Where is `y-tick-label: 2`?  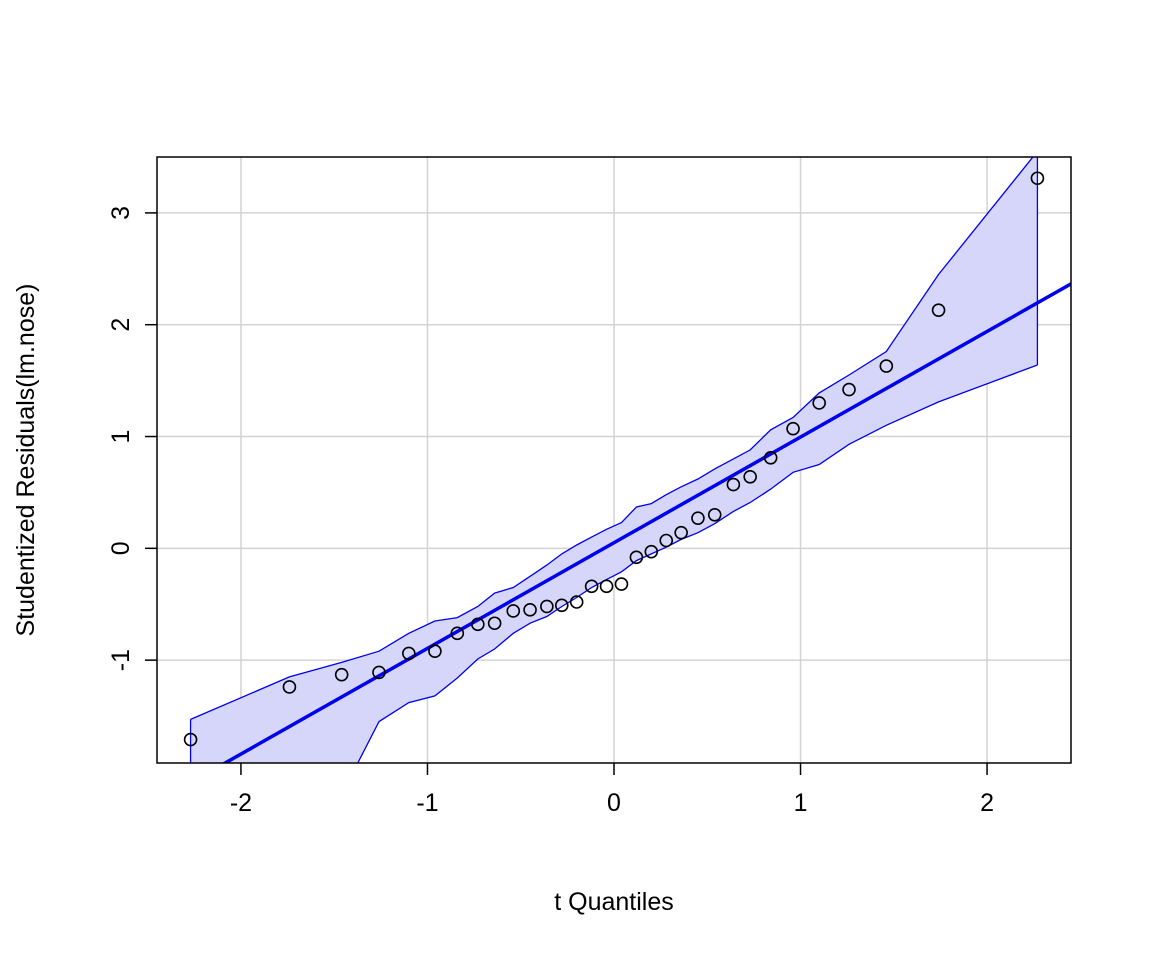
y-tick-label: 2 is located at coordinates (121, 325).